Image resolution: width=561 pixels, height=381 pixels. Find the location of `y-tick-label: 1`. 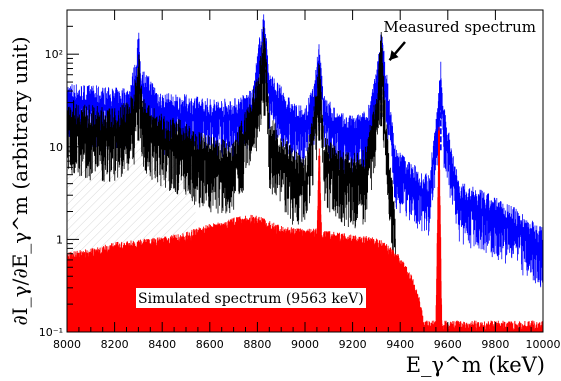

y-tick-label: 1 is located at coordinates (59, 239).